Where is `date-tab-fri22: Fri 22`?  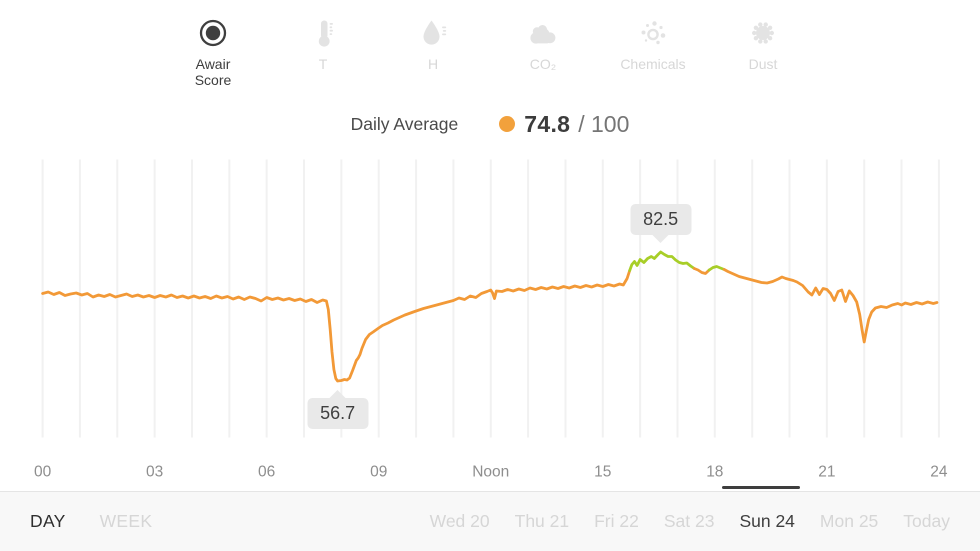
date-tab-fri22: Fri 22 is located at coordinates (616, 521).